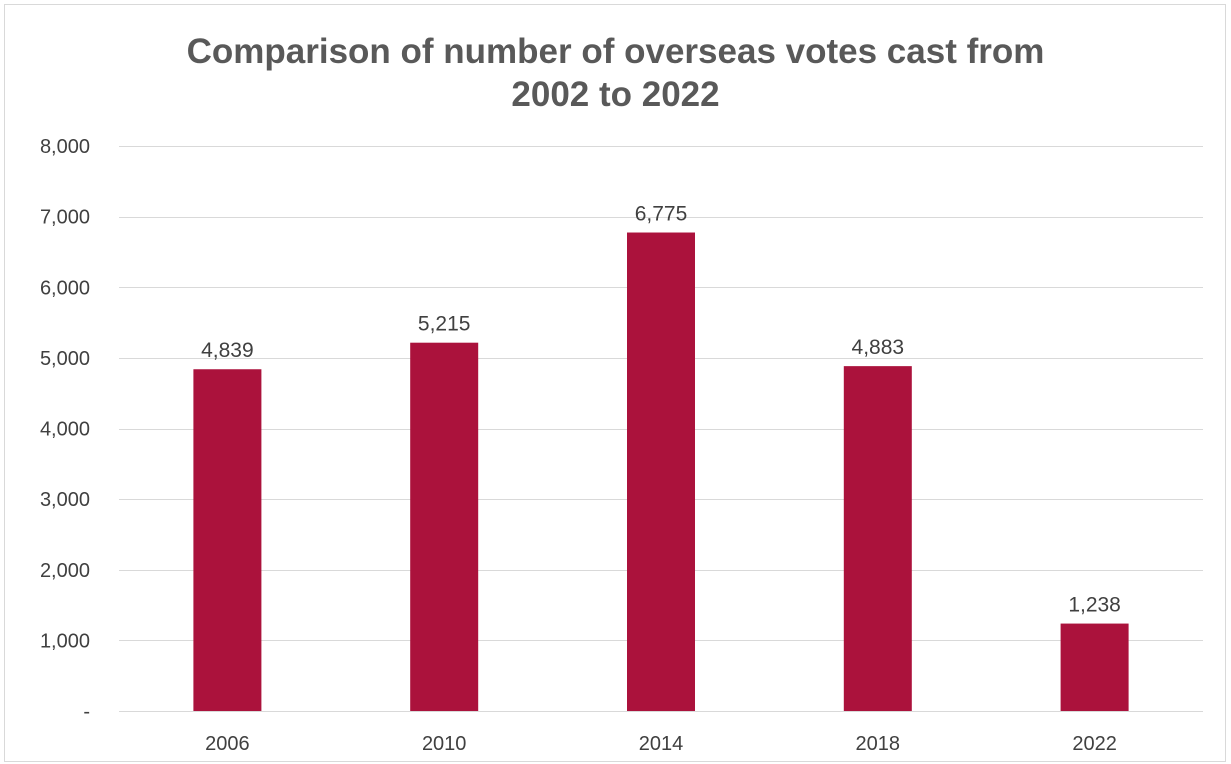 The image size is (1231, 764). Describe the element at coordinates (65, 571) in the screenshot. I see `y-tick-label: 2,000` at that location.